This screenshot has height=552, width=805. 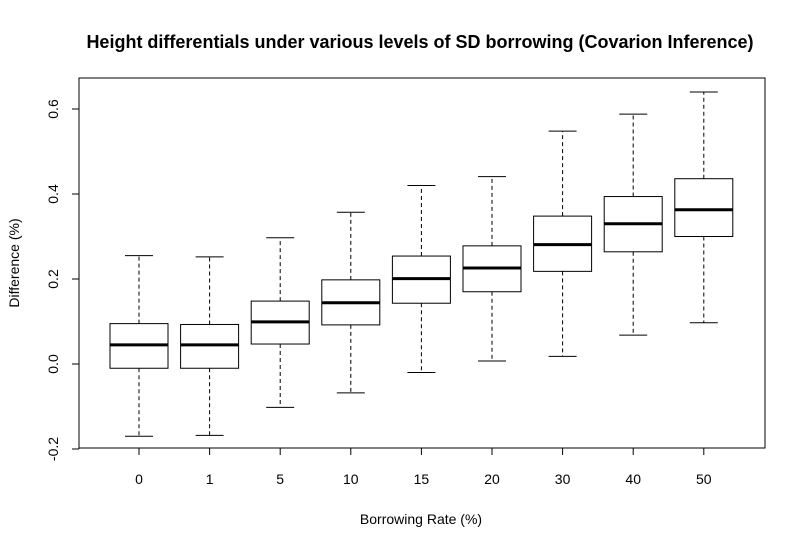 I want to click on x-tick-label: 30, so click(x=563, y=479).